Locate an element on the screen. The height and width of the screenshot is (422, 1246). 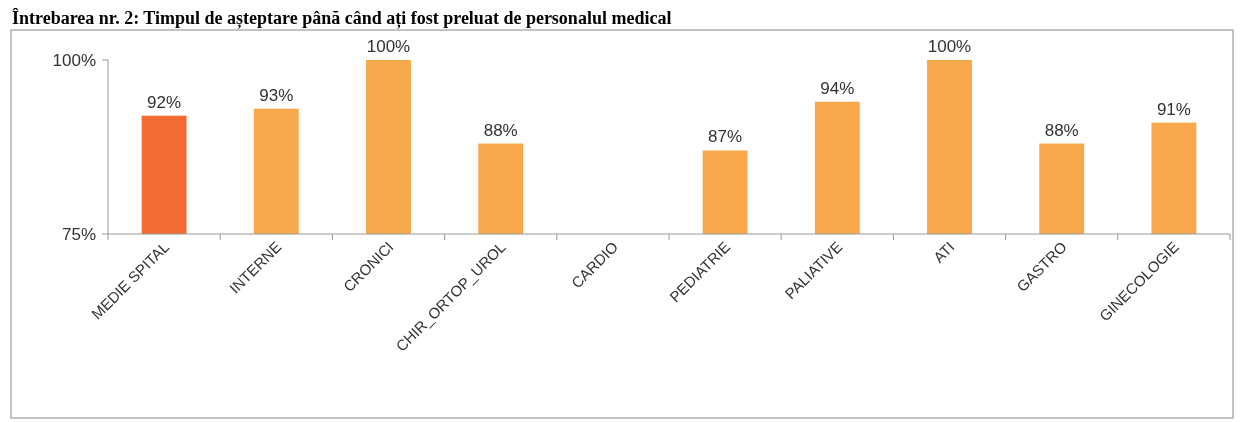
chart-title: Întrebarea nr. 2: Timpul de așteptare până când ați fost preluat de personalul medical is located at coordinates (342, 18).